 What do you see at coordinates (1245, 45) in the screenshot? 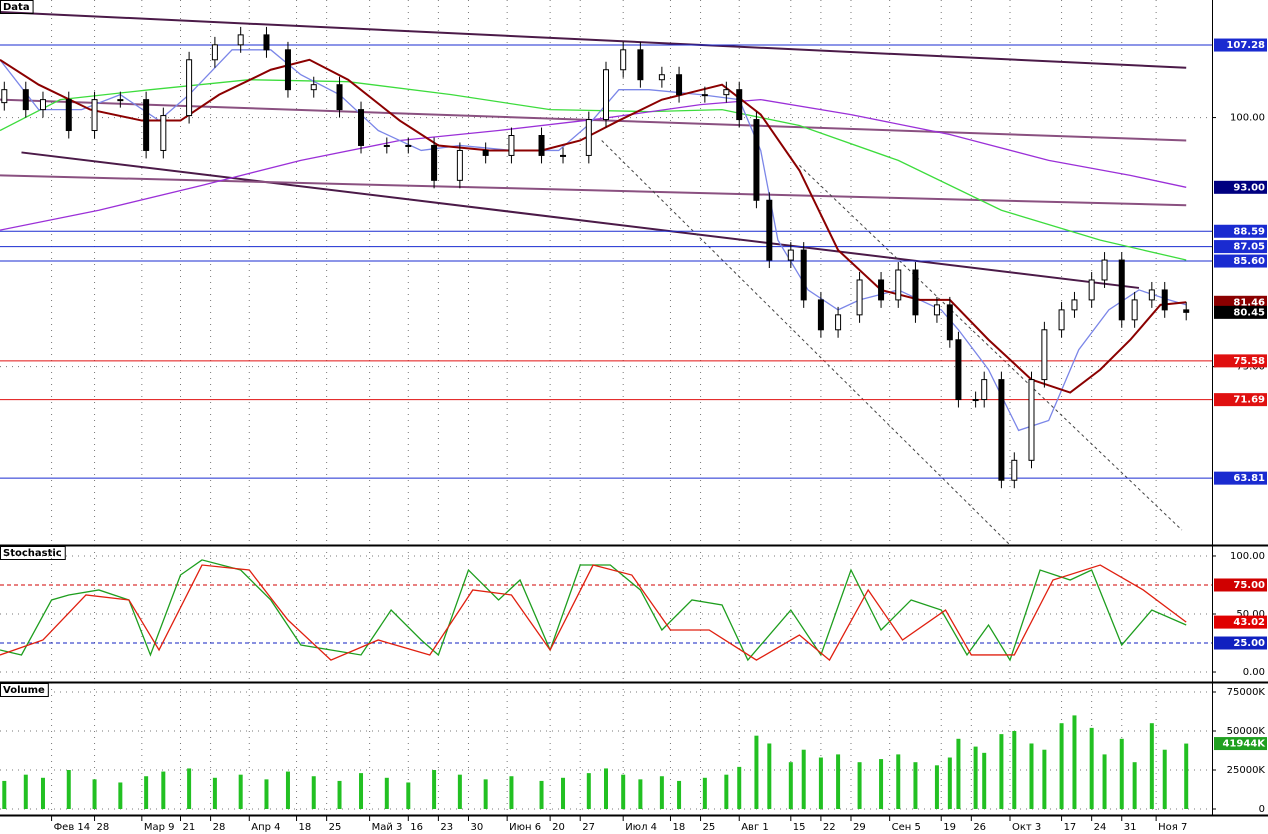
I see `level-label: 107.28` at bounding box center [1245, 45].